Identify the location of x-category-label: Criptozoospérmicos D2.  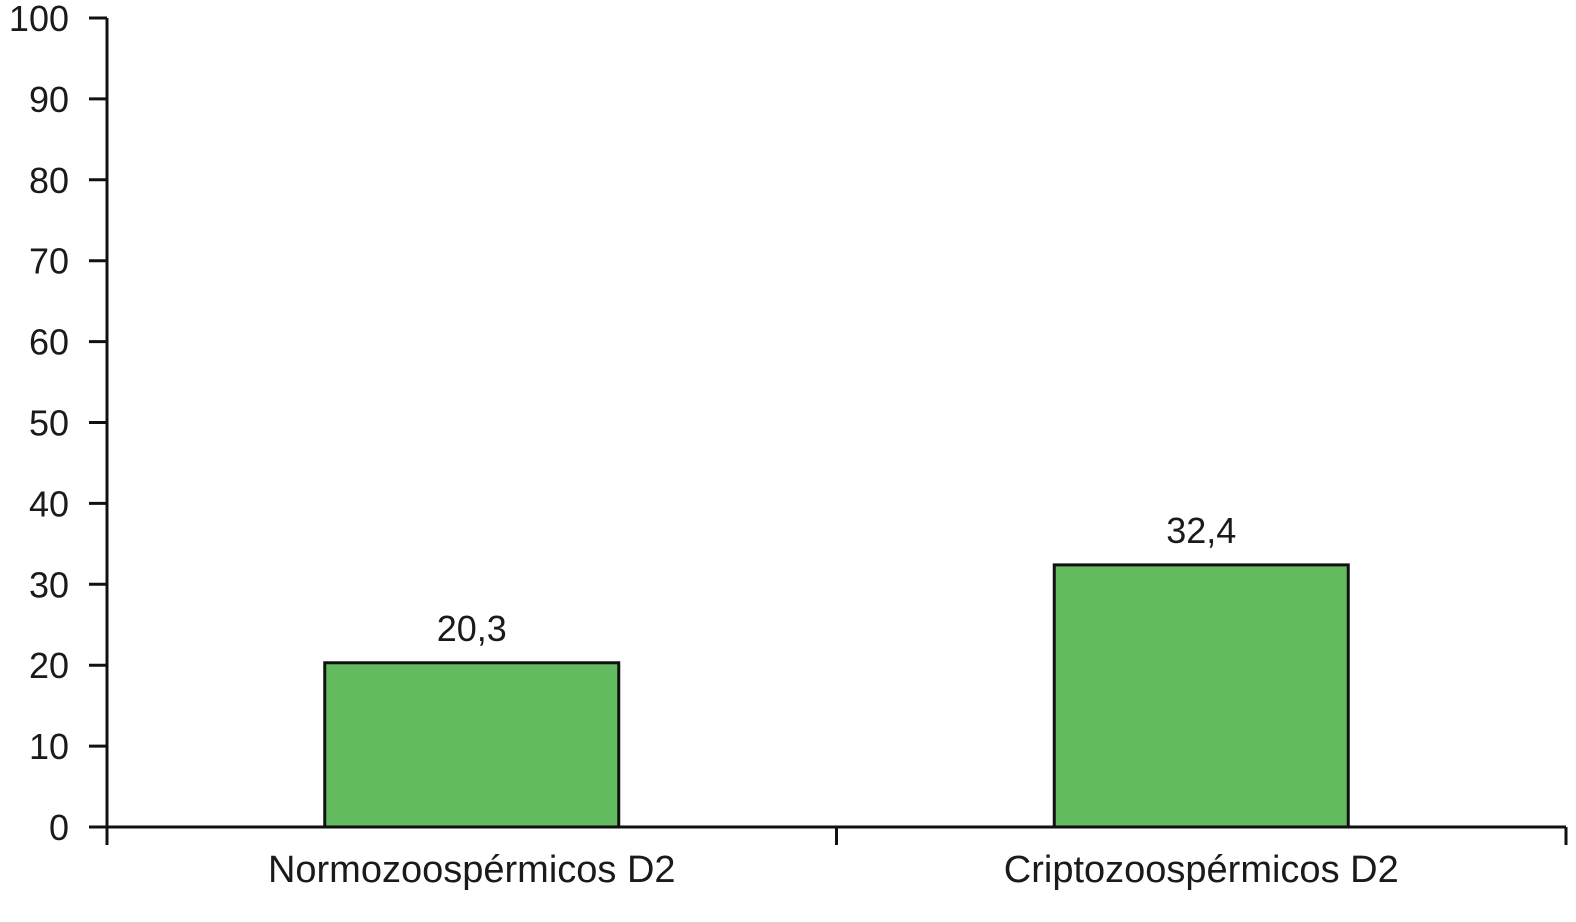
(1201, 870).